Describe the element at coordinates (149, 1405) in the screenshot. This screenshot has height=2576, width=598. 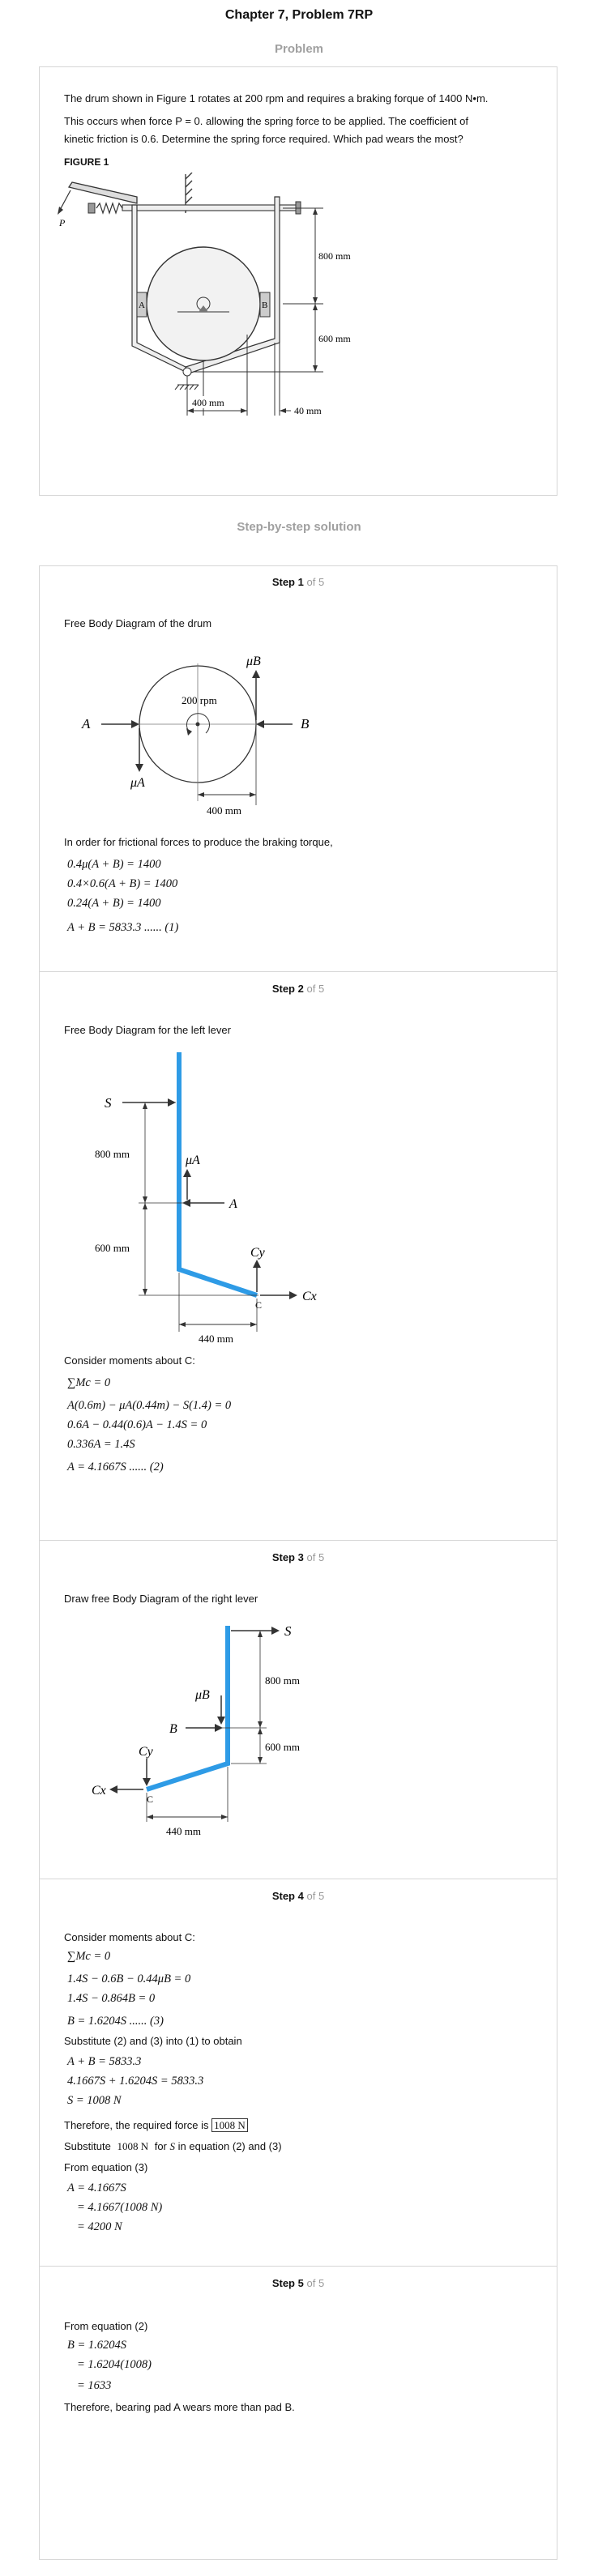
I see `step-2-eq-2: A(0.6m) − μA(0.44m) − S(1.4) = 0` at that location.